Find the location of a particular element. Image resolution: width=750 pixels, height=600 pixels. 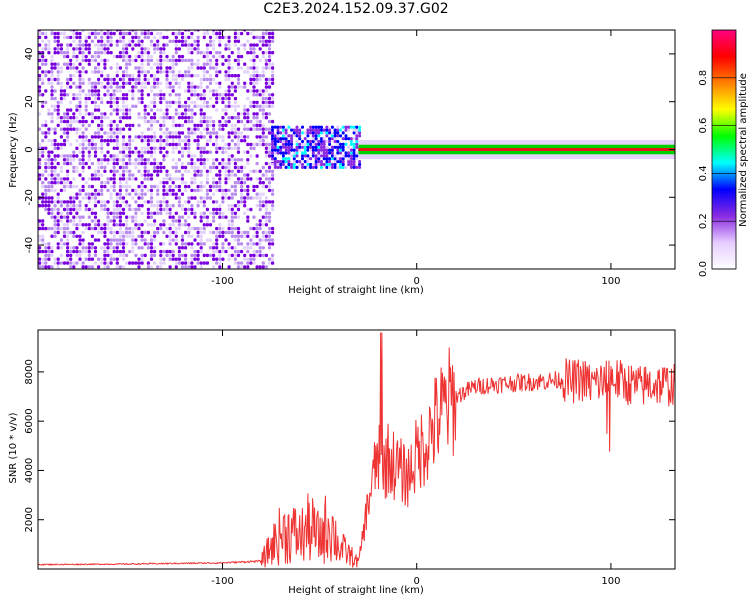

y-tick-label: 0 is located at coordinates (29, 149).